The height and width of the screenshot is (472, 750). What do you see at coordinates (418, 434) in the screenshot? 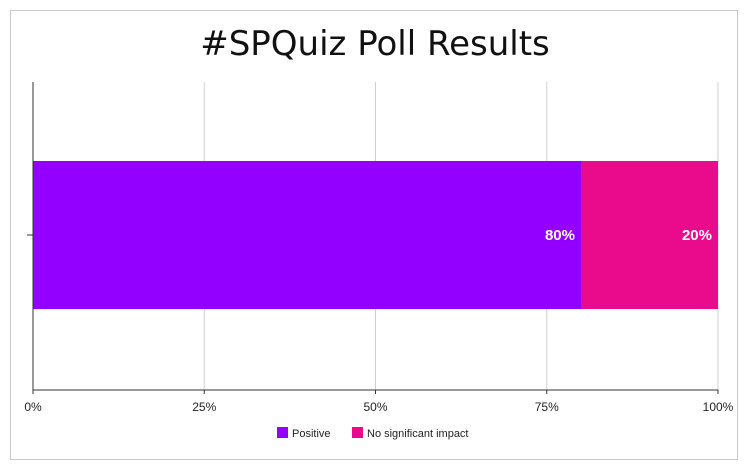
I see `legend-label: No significant impact` at bounding box center [418, 434].